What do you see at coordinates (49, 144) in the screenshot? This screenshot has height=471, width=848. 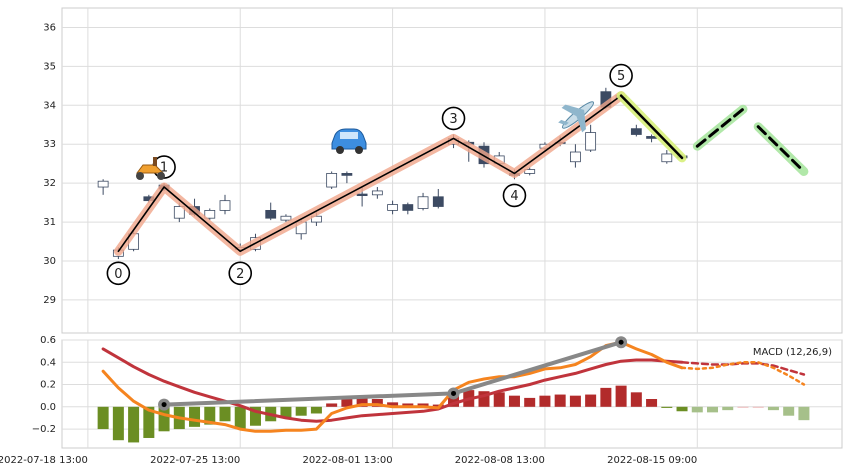 I see `y-tick-label: 33` at bounding box center [49, 144].